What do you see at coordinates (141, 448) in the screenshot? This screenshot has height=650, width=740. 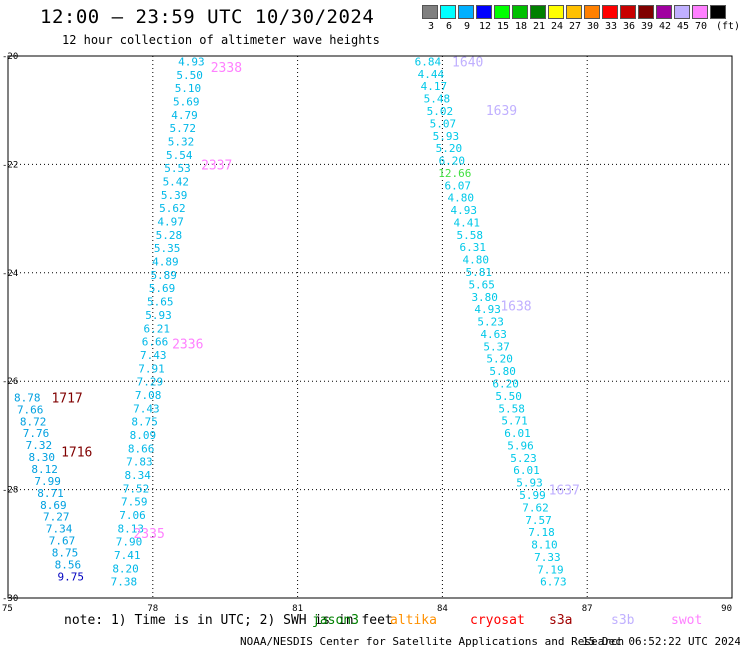 I see `wave-height-value: 8.66` at bounding box center [141, 448].